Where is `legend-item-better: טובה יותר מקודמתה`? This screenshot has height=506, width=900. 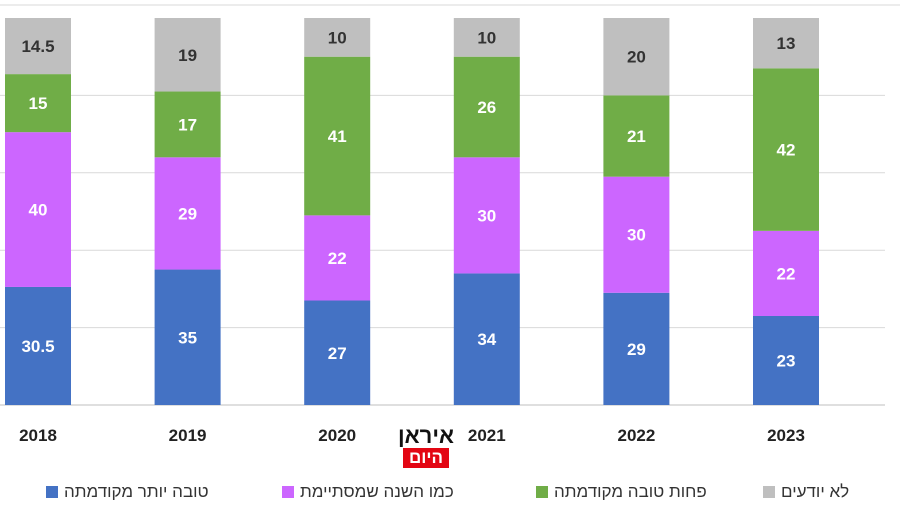 legend-item-better: טובה יותר מקודמתה is located at coordinates (124, 492).